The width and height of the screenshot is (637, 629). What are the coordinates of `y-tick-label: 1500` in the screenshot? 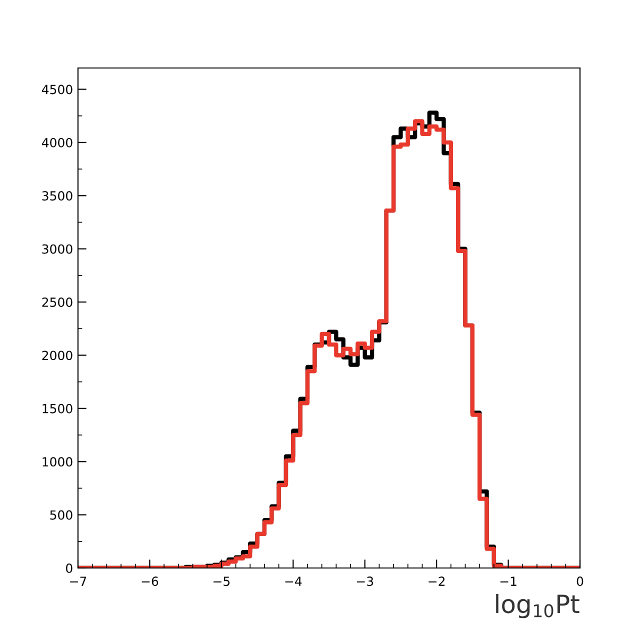 It's located at (57, 409).